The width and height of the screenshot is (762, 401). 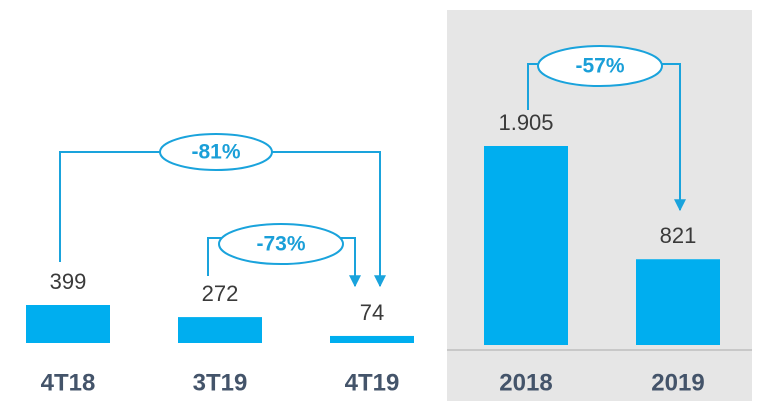 I want to click on value-label: 74, so click(x=372, y=312).